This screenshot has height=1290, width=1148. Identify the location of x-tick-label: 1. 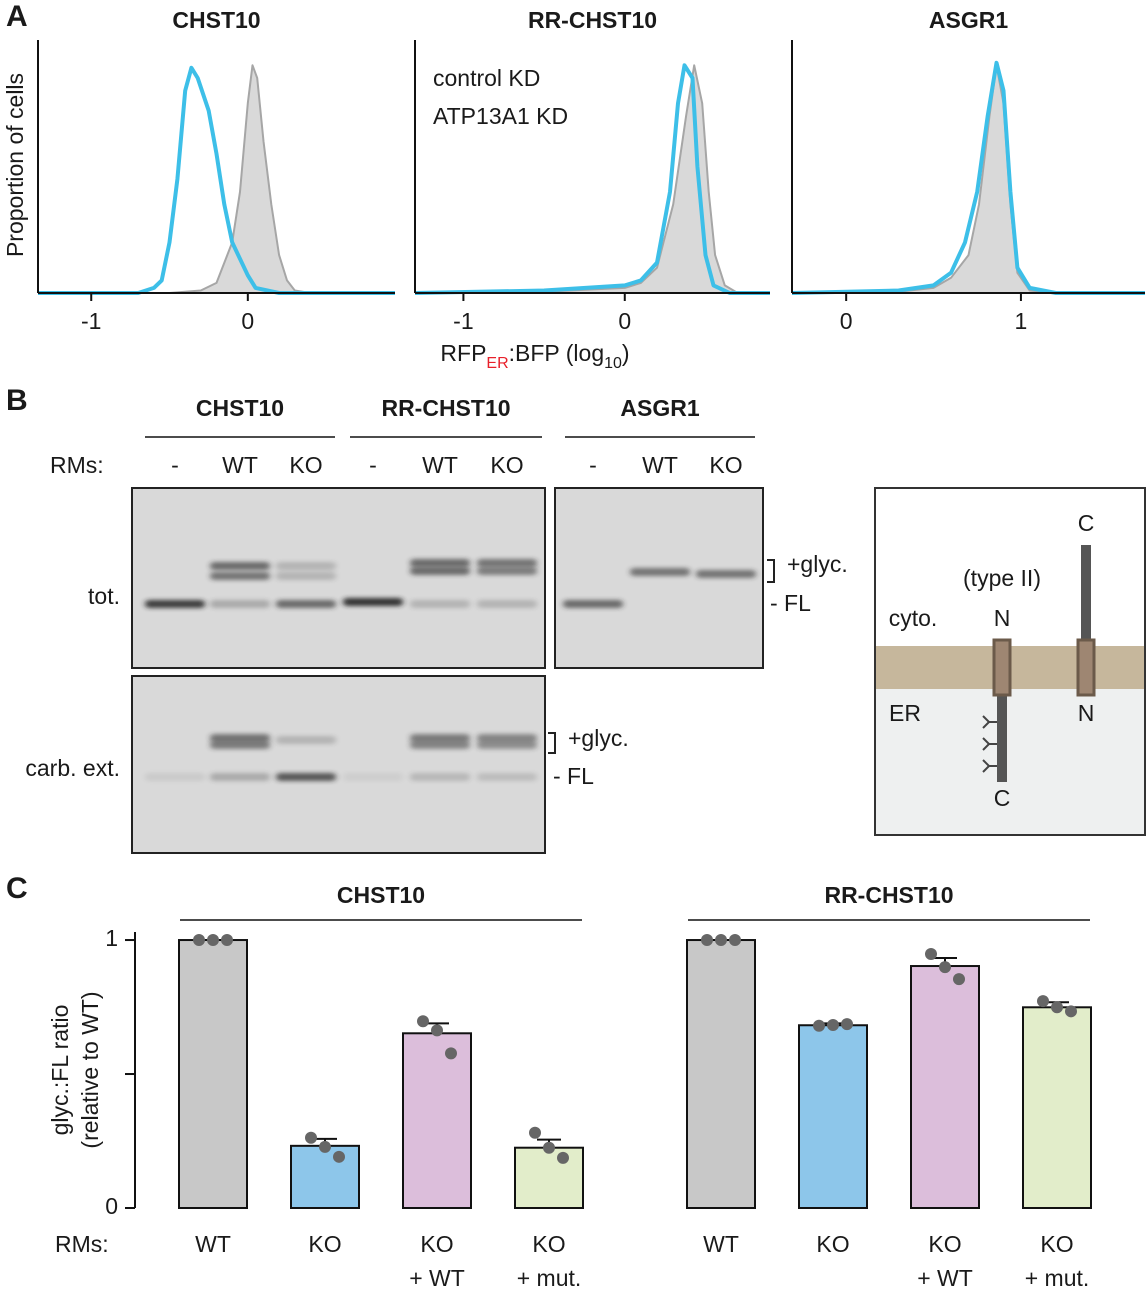
(1021, 321).